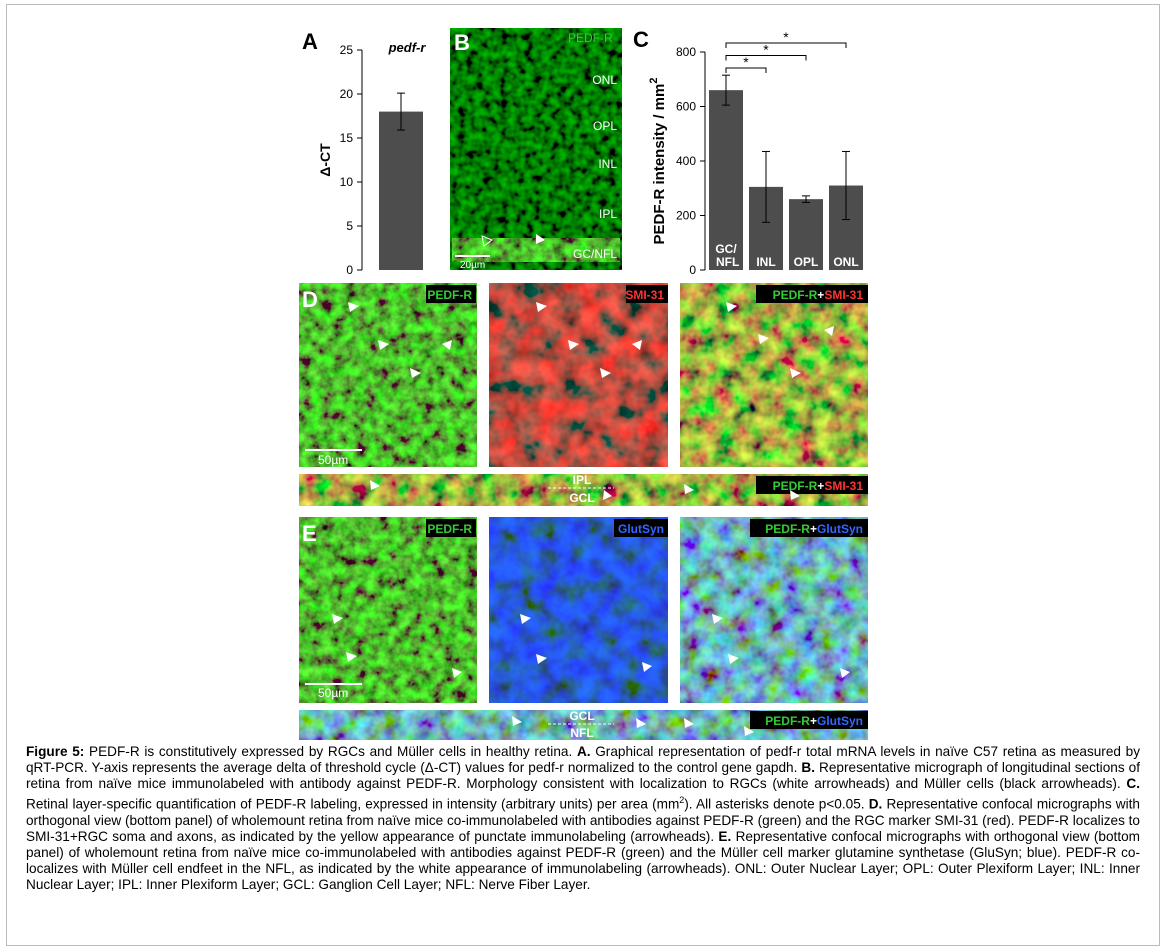 Image resolution: width=1168 pixels, height=952 pixels. I want to click on merge-label: PEDF-R+SMI-31, so click(818, 295).